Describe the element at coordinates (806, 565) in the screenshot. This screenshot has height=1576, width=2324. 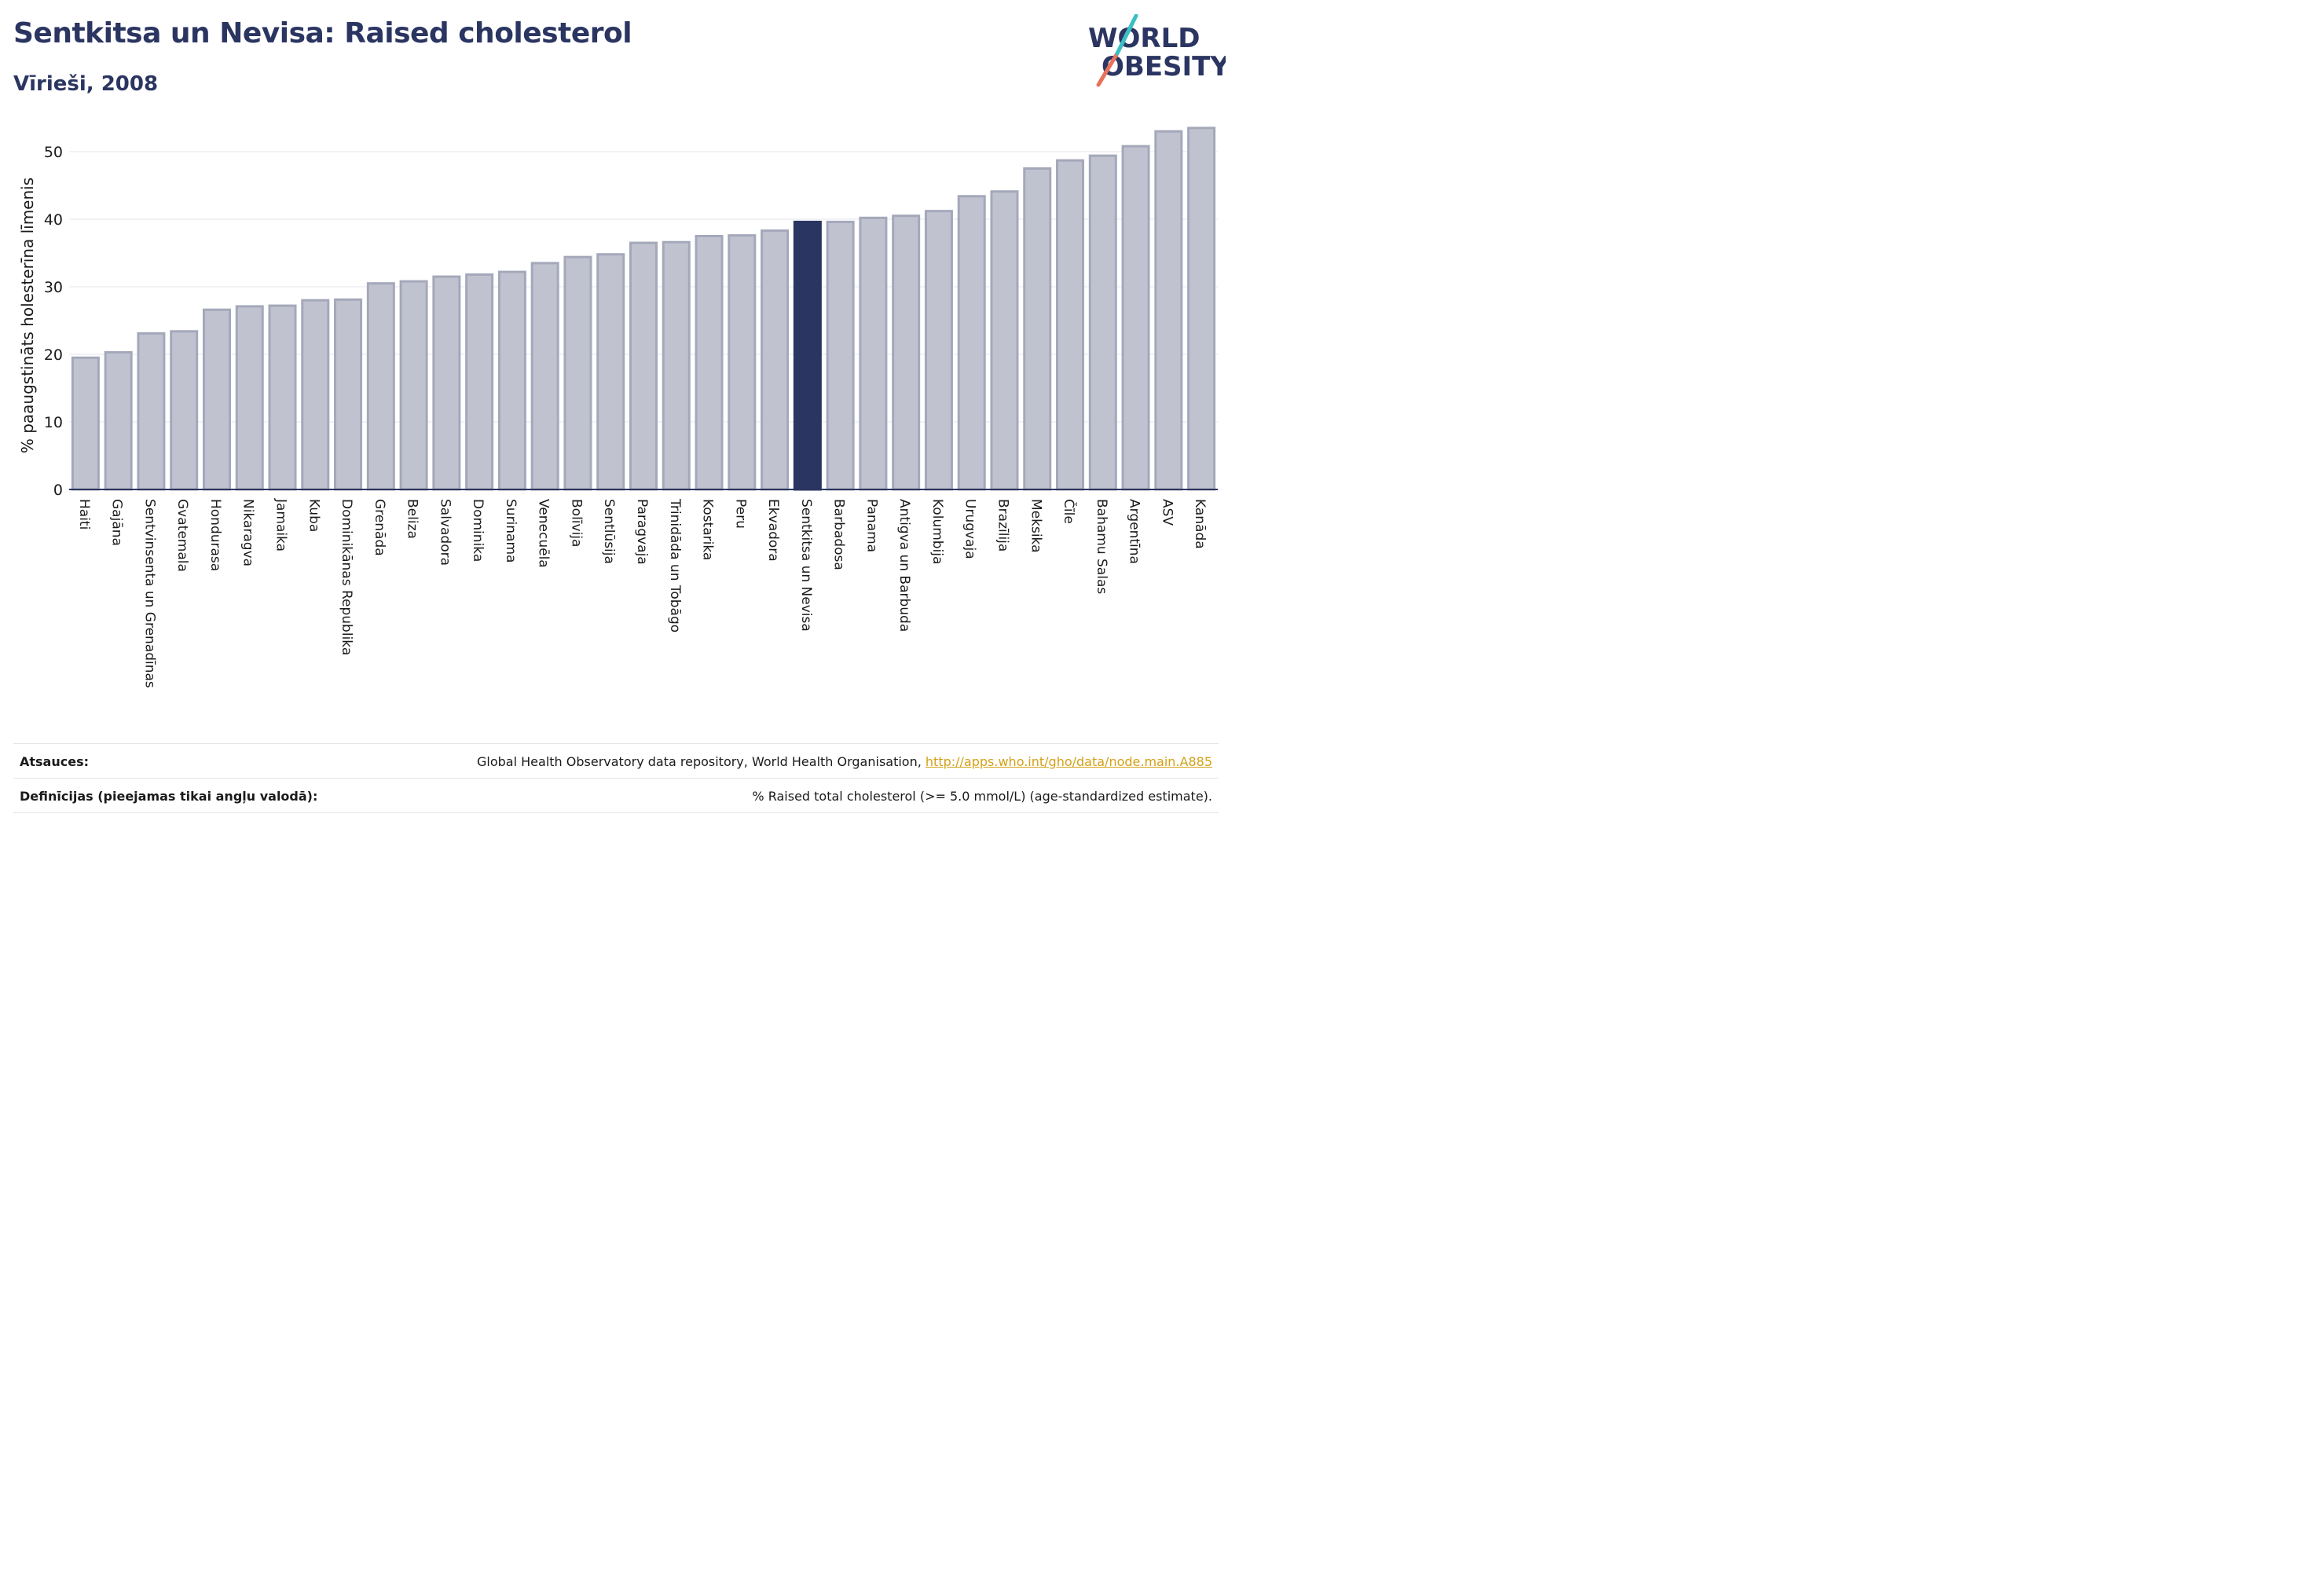
I see `x-tick-label: Sentkitsa un Nevisa` at that location.